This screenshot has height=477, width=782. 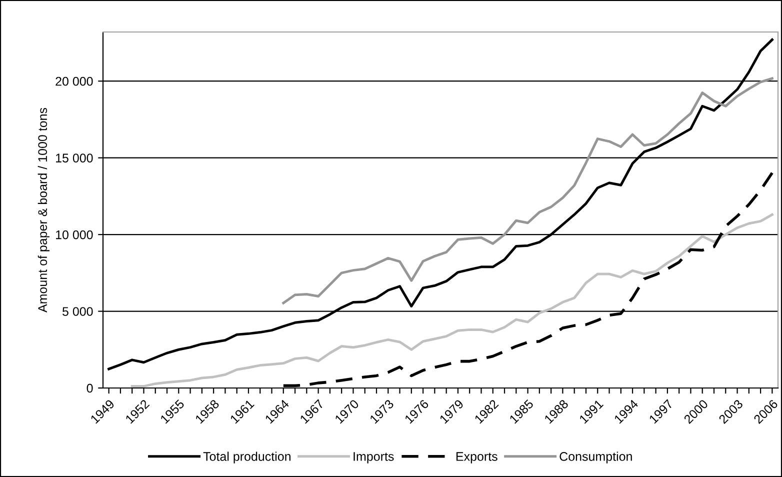 I want to click on legend-label: Imports, so click(x=374, y=458).